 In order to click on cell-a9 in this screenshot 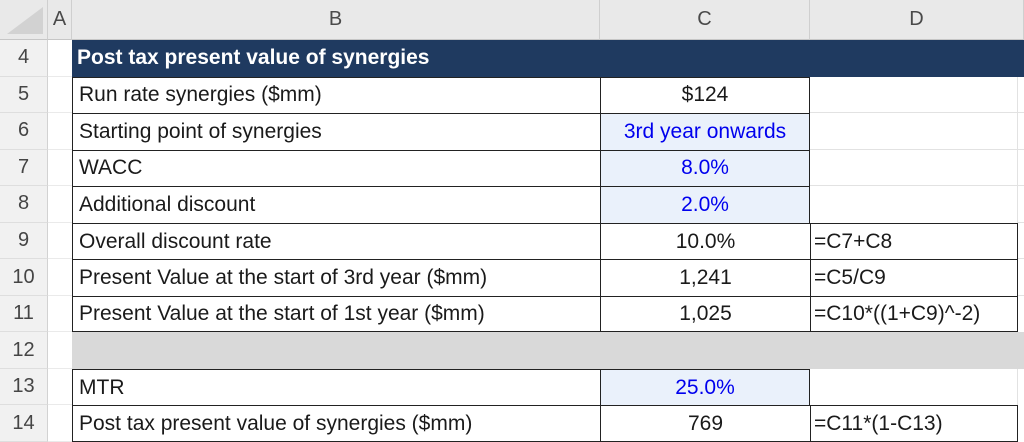, I will do `click(60, 241)`.